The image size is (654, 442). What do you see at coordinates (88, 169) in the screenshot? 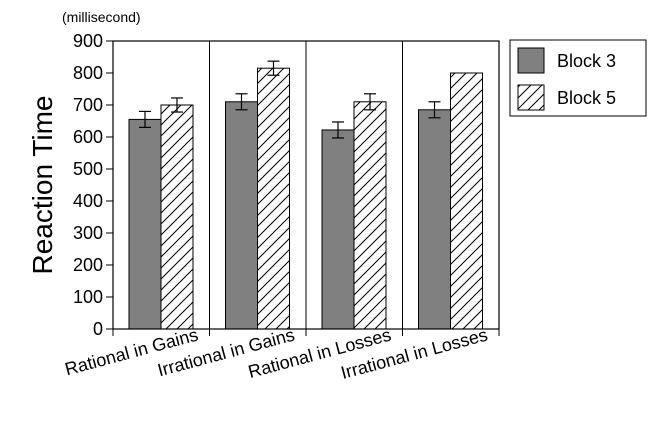
I see `y-tick-label: 500` at bounding box center [88, 169].